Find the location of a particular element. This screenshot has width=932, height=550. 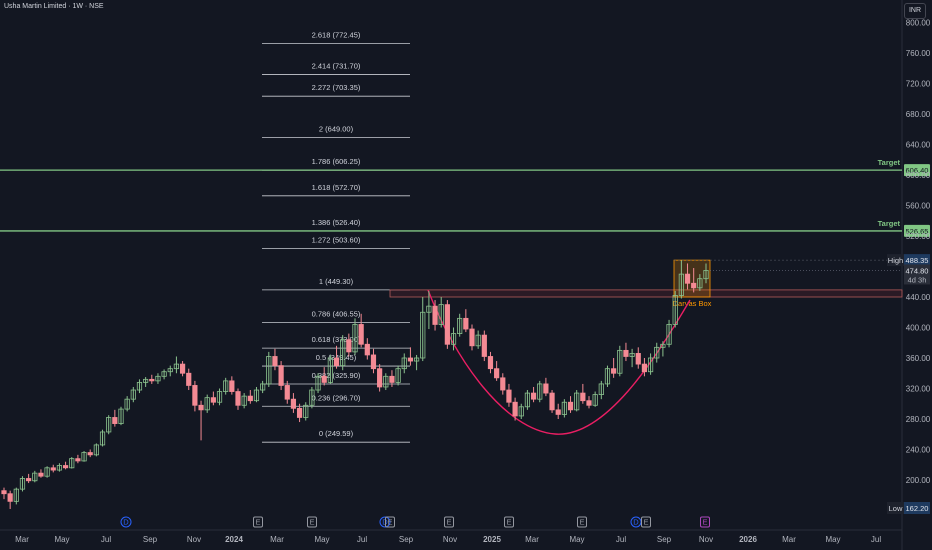

y-axis-tick-label: 640.00 is located at coordinates (918, 145).